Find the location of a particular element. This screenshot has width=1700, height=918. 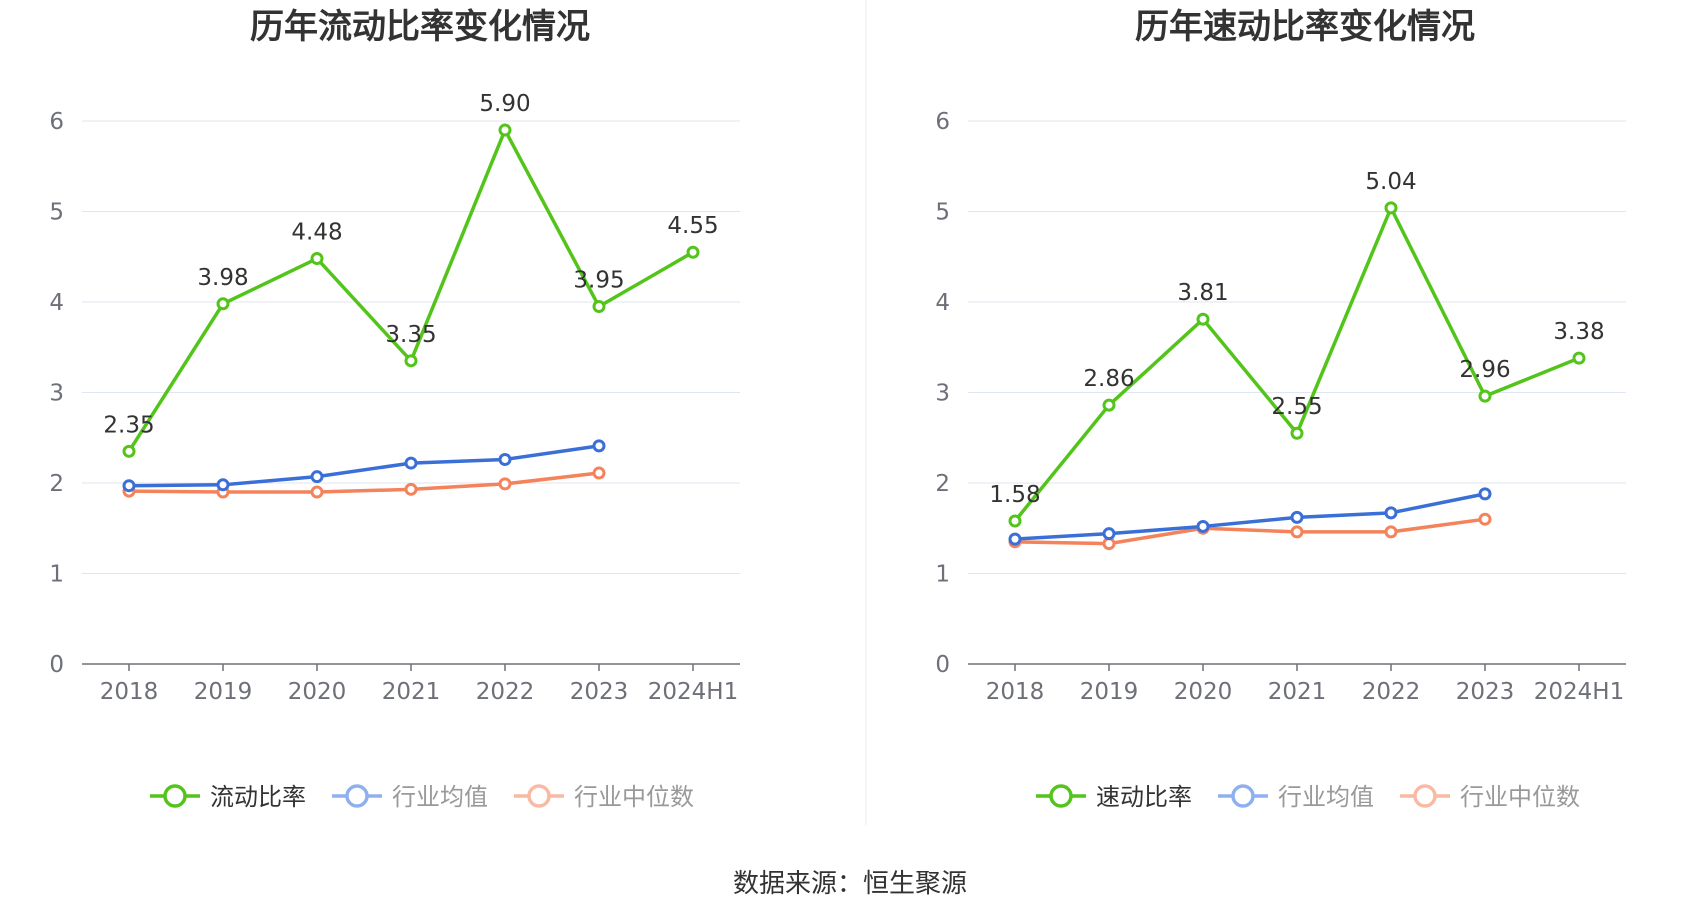

chart-title: 历年流动比率变化情况 is located at coordinates (420, 27).